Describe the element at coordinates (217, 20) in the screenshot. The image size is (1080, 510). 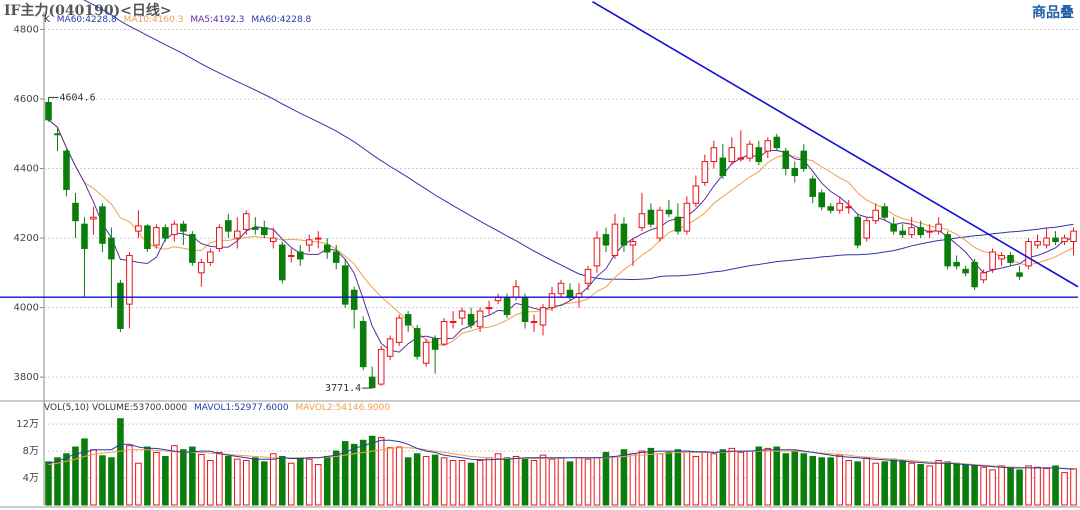
I see `legend-ma5: MA5:4192.3` at that location.